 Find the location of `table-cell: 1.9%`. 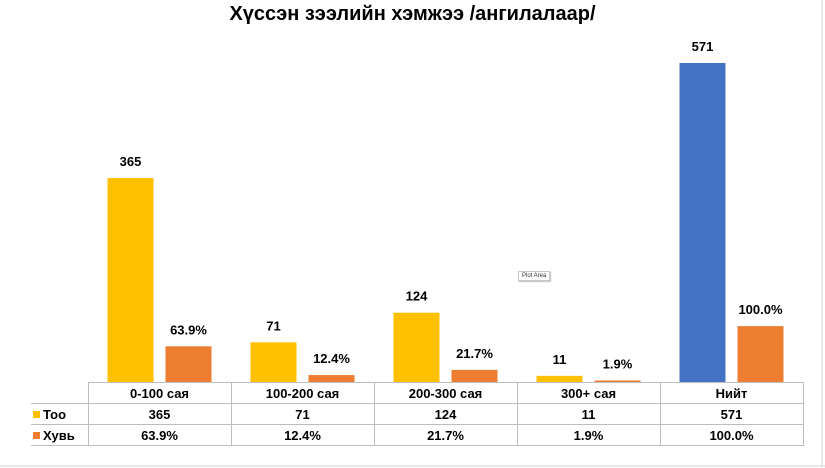

table-cell: 1.9% is located at coordinates (588, 435).